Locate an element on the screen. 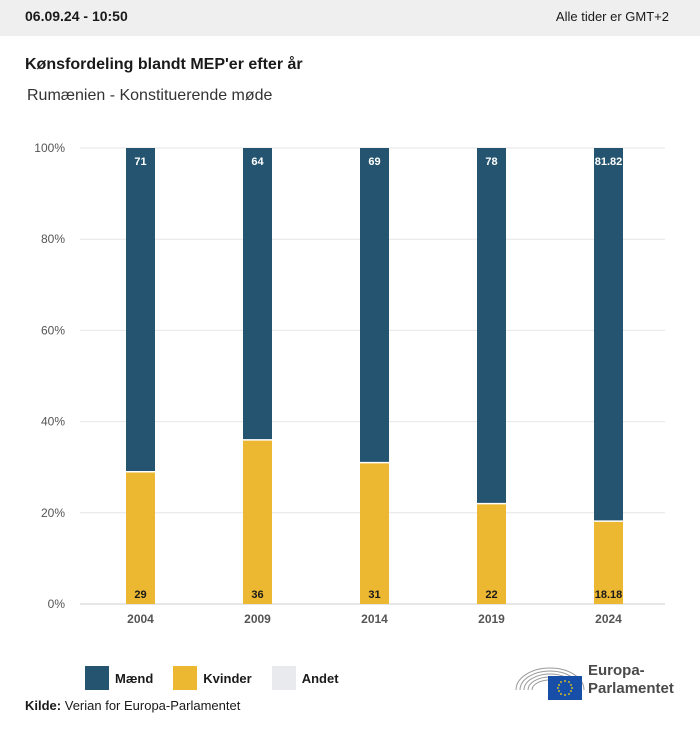 This screenshot has height=731, width=700. legend-item-andet: Andet is located at coordinates (305, 678).